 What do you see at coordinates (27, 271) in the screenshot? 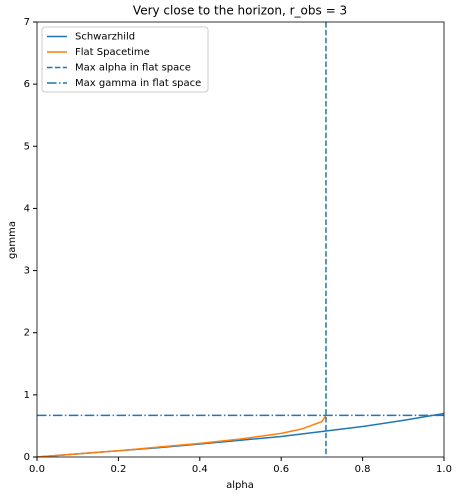
I see `y-tick-label: 3` at bounding box center [27, 271].